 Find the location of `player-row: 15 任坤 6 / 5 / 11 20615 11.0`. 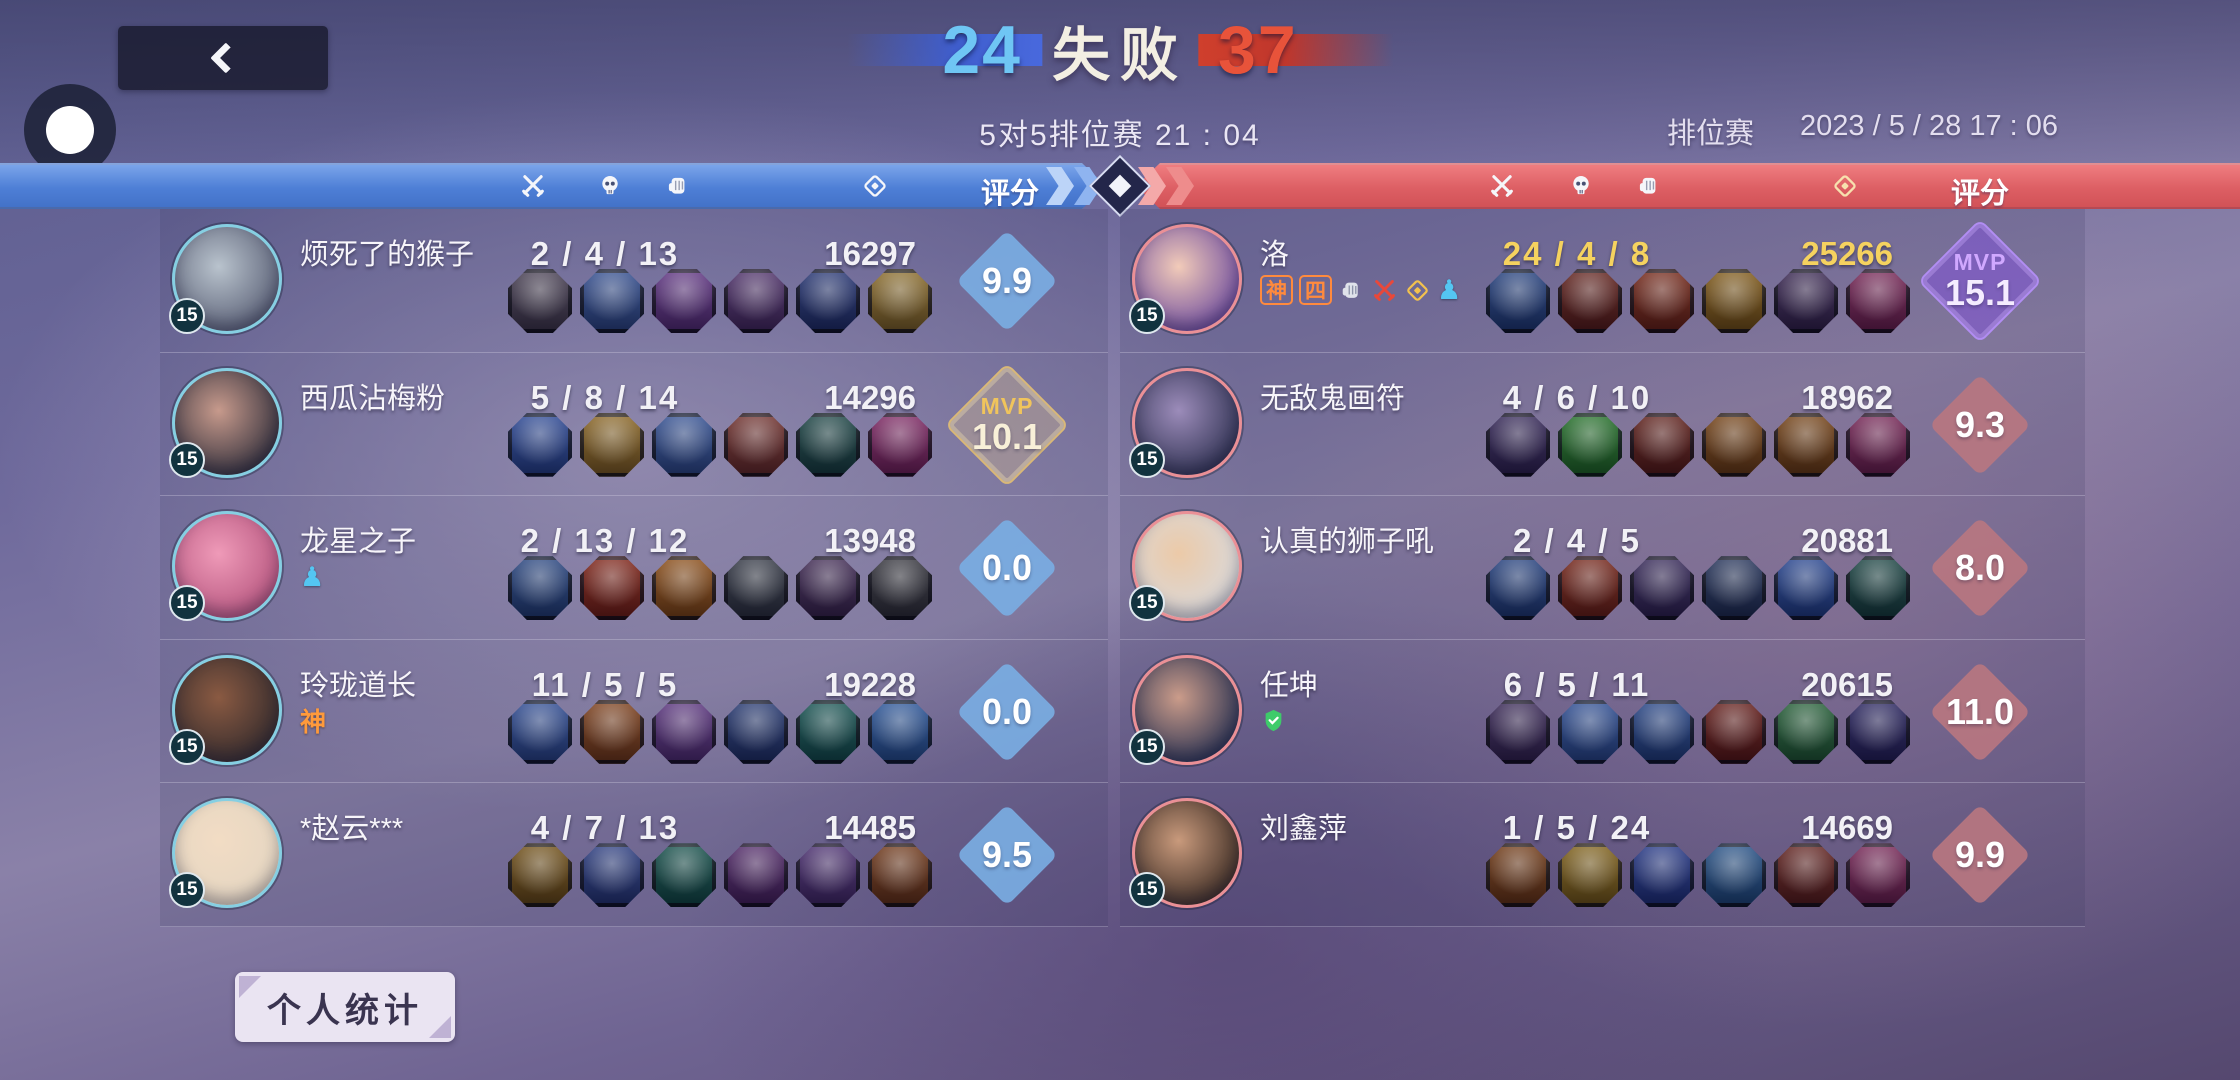

player-row: 15 任坤 6 / 5 / 11 20615 11.0 is located at coordinates (1602, 712).